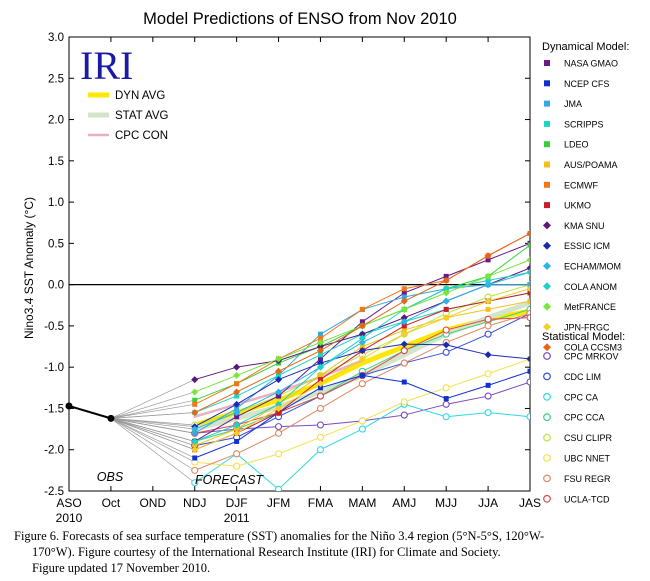 The image size is (650, 581). I want to click on y-tick-label: 1.0, so click(56, 203).